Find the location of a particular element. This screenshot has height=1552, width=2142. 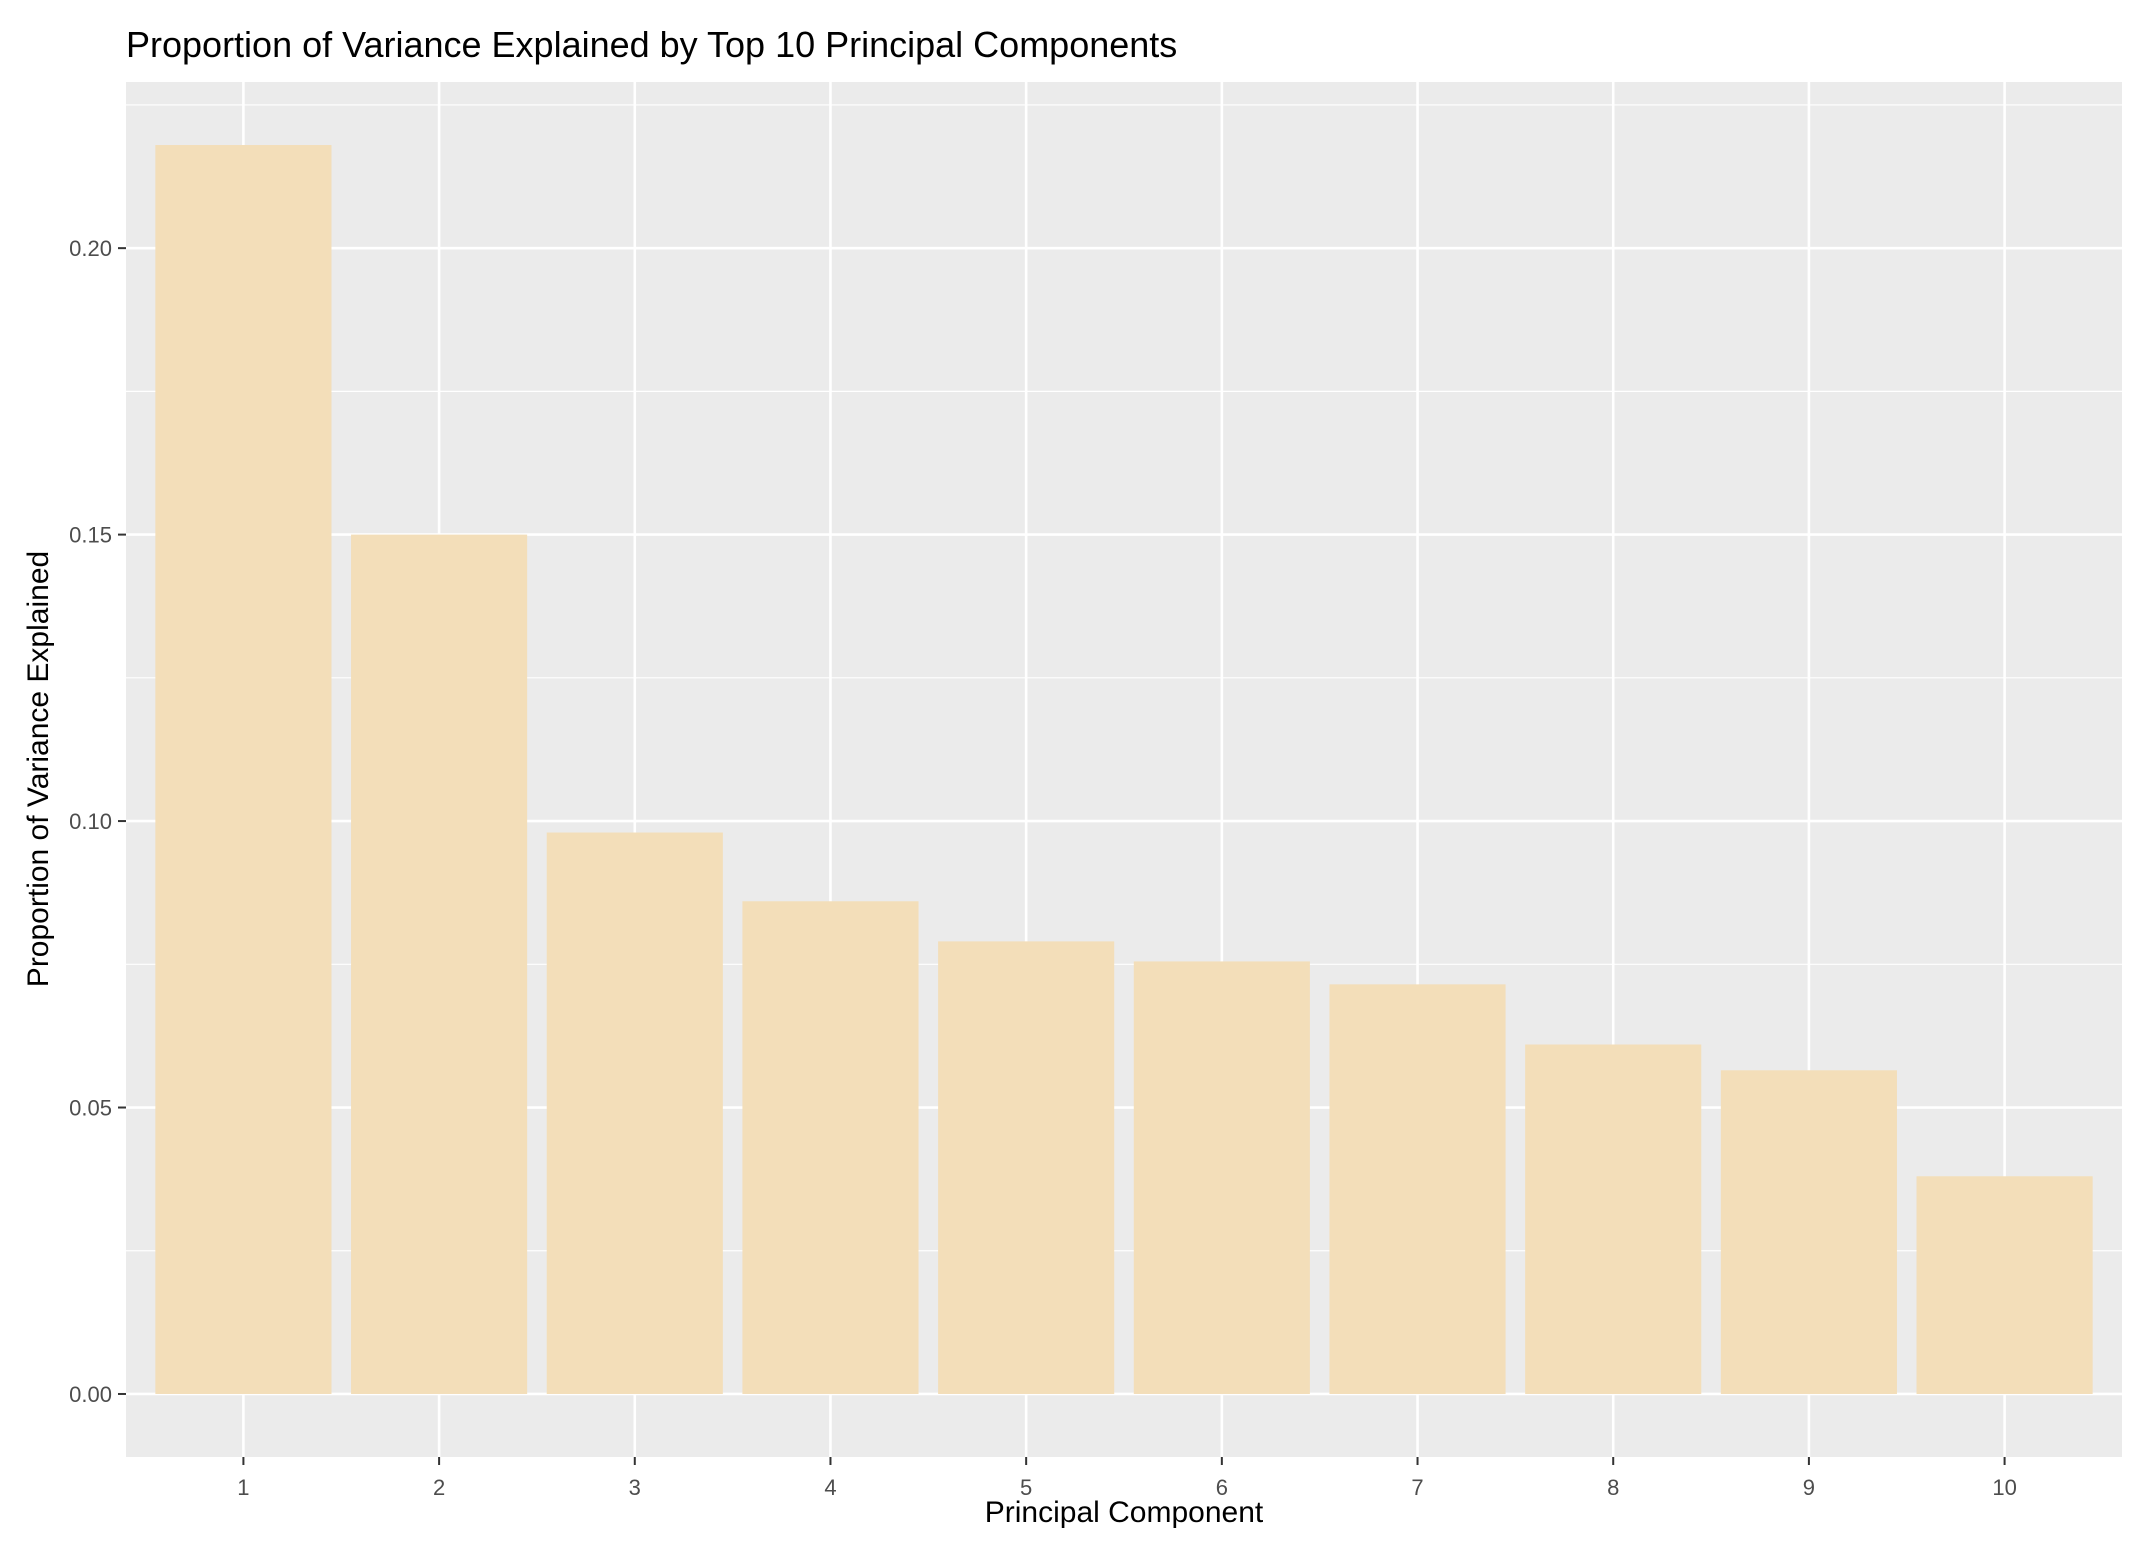

y-axis-label: Proportion of Variance Explained is located at coordinates (38, 769).